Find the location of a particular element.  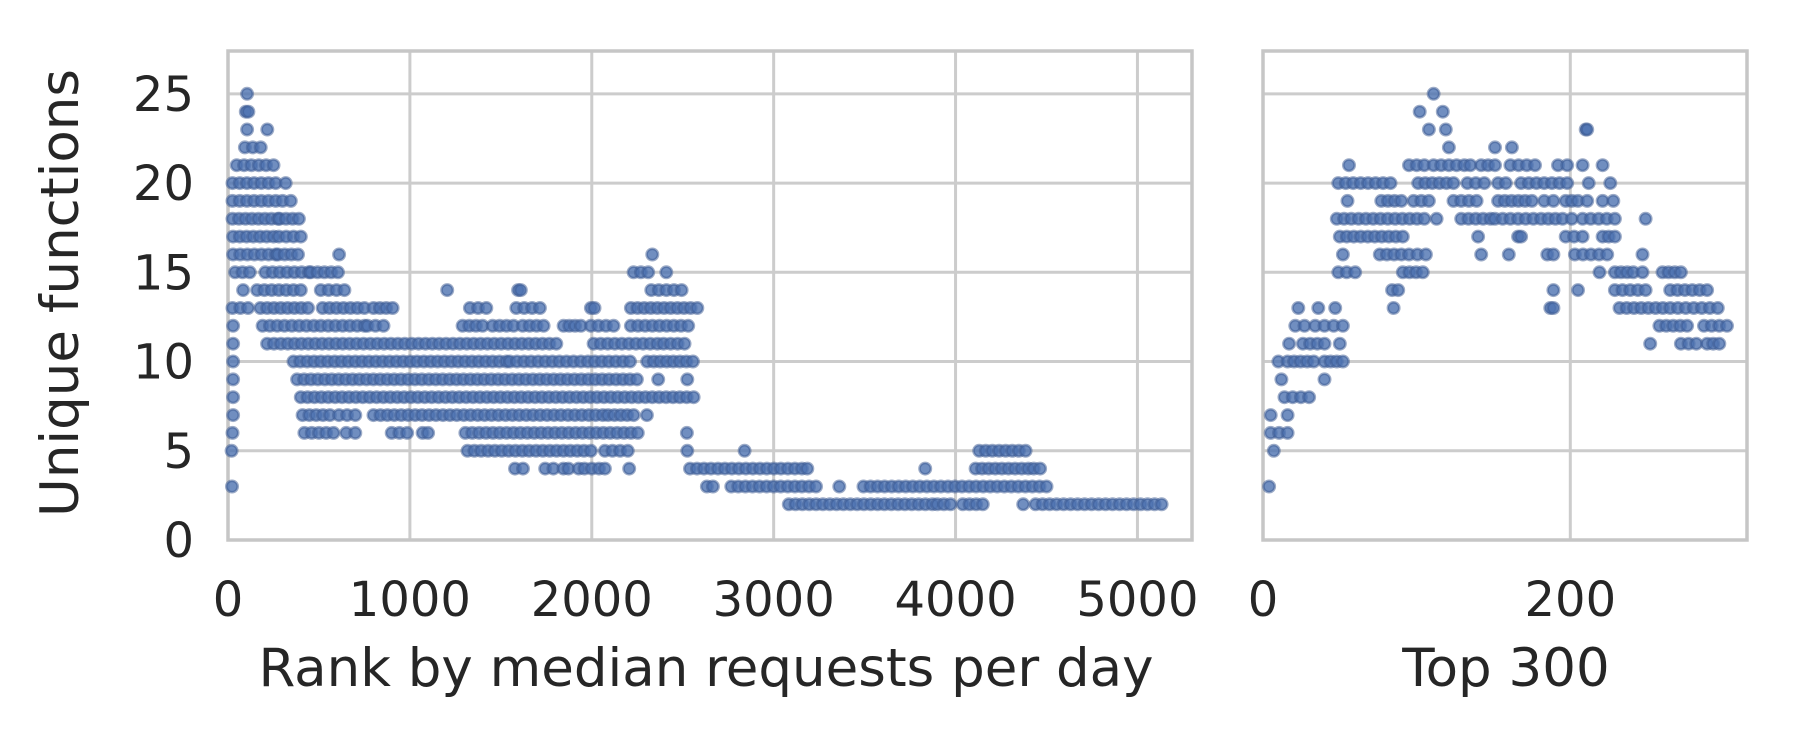

y-tick-labels: 0 5 10 15 20 25 is located at coordinates (163, 318).